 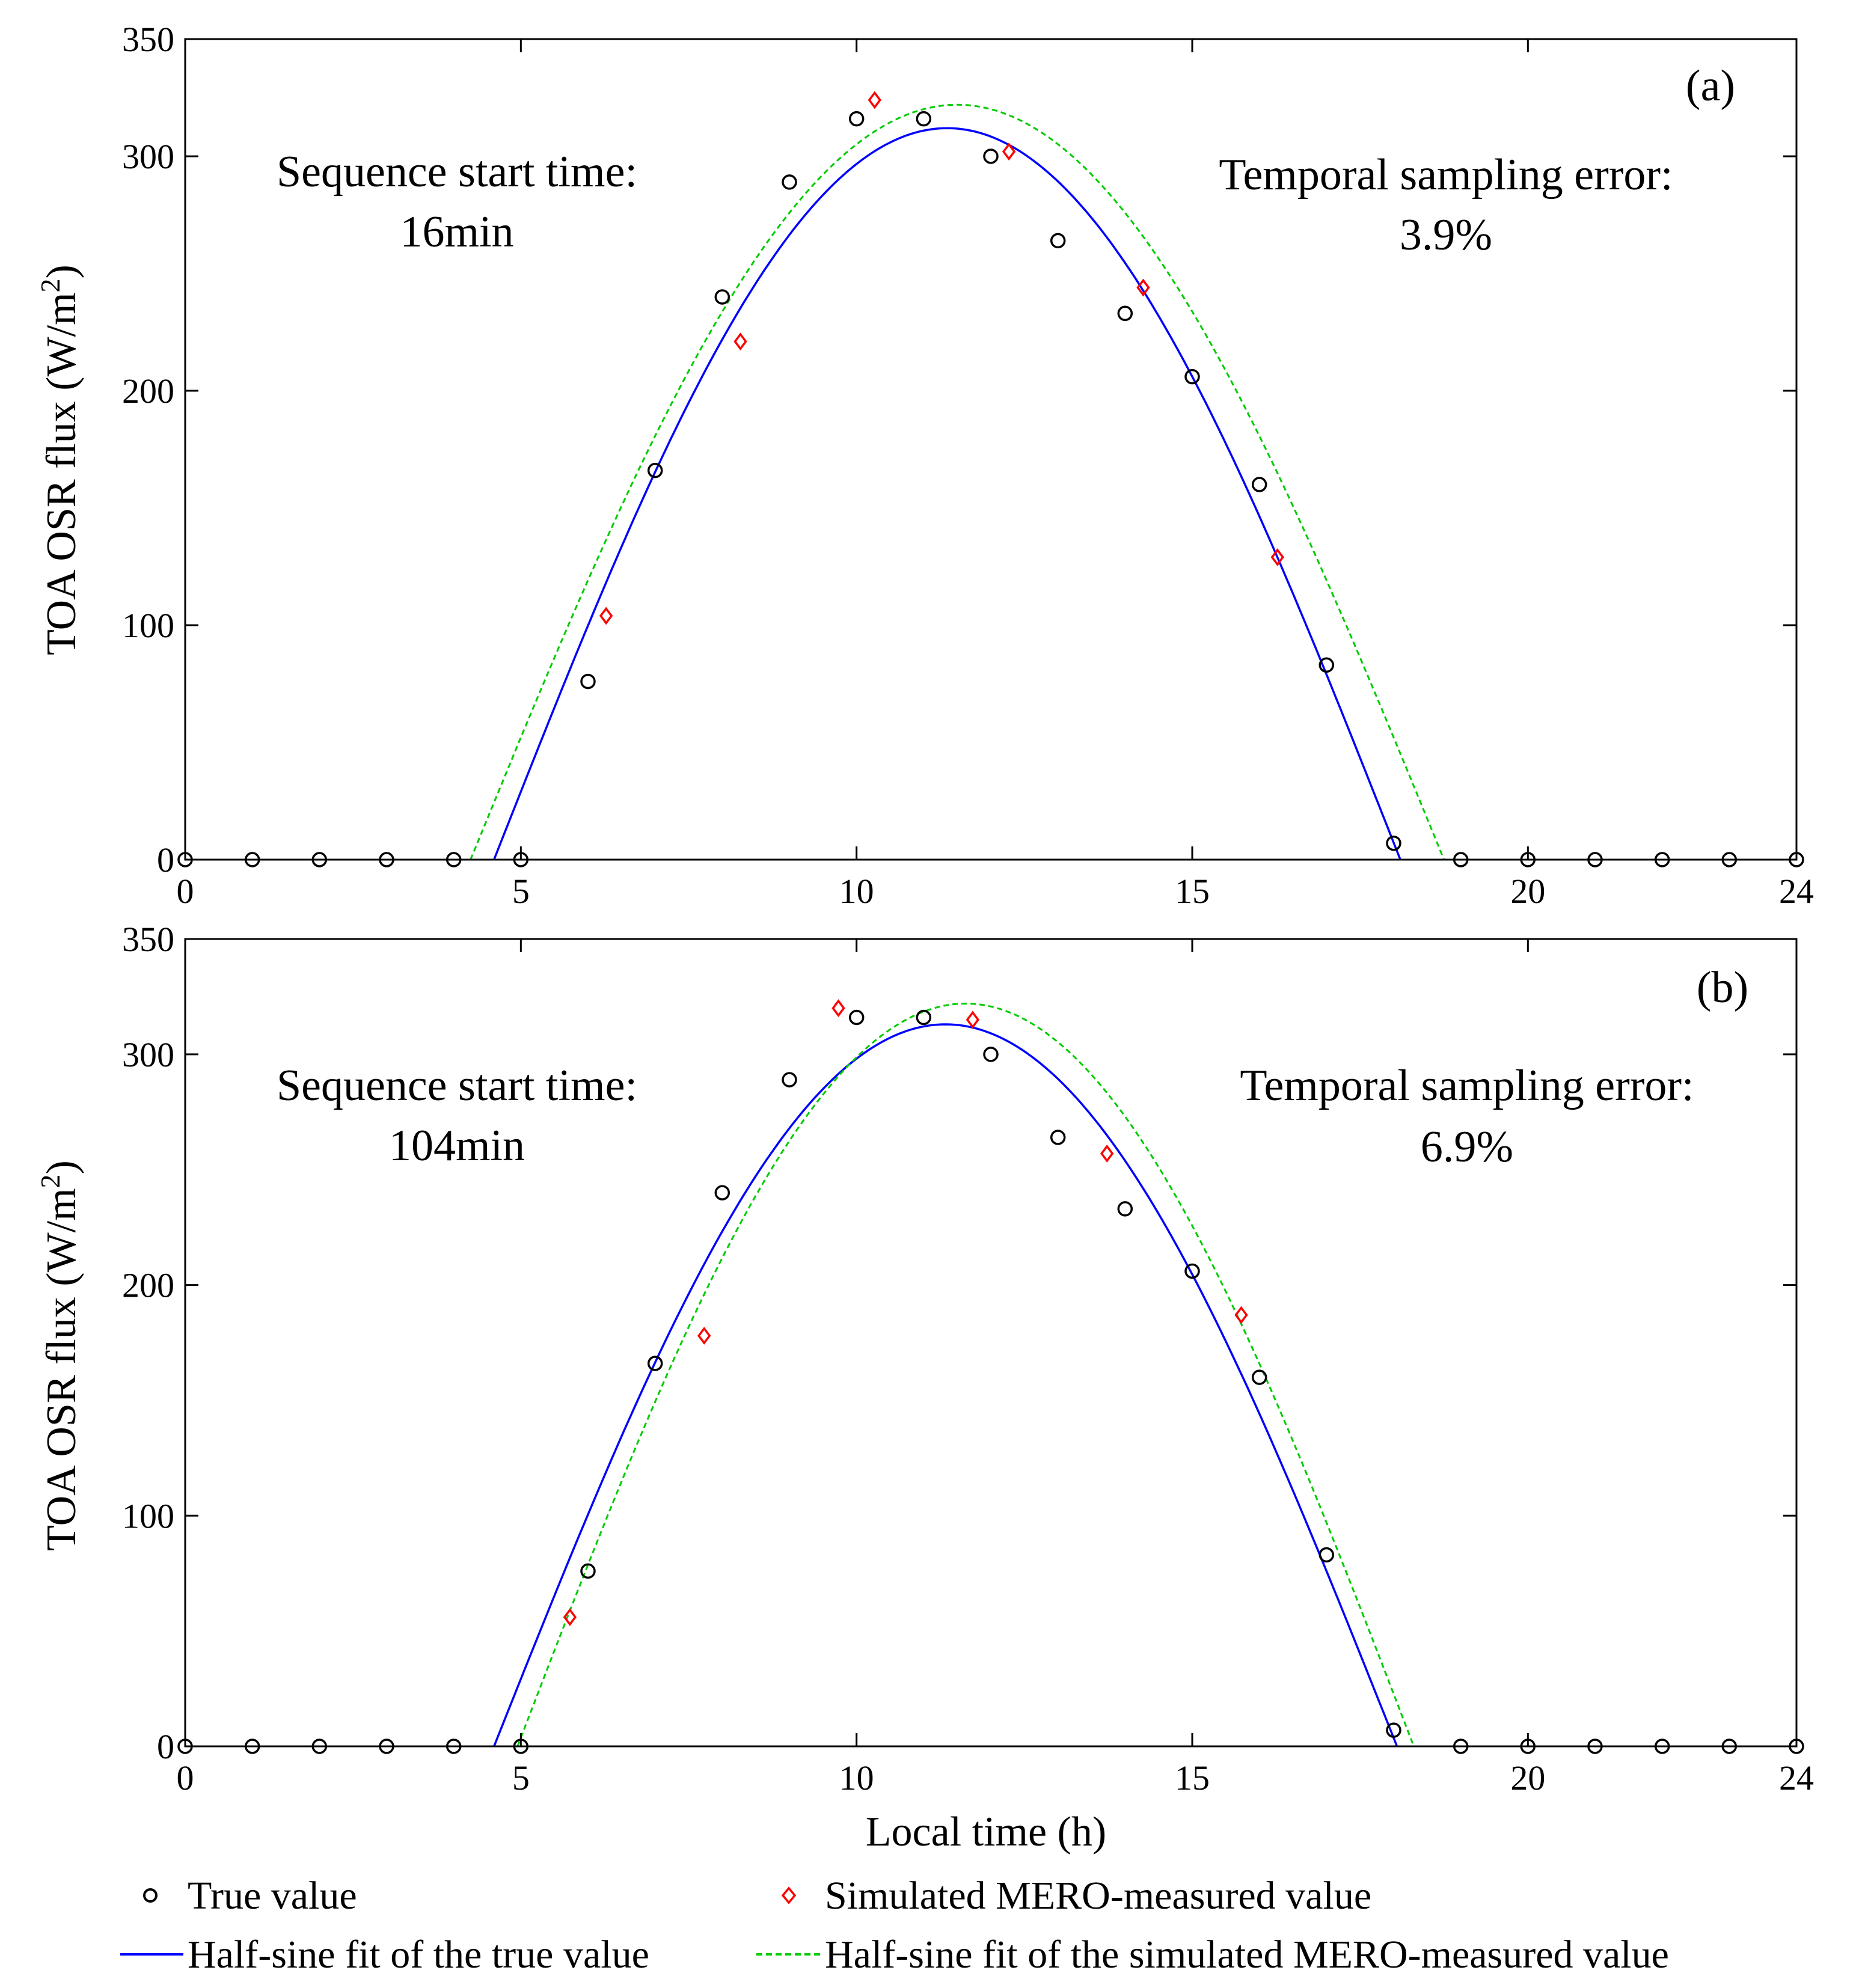 I want to click on panel-b-y-axis-title-superscript: 2, so click(x=50, y=1181).